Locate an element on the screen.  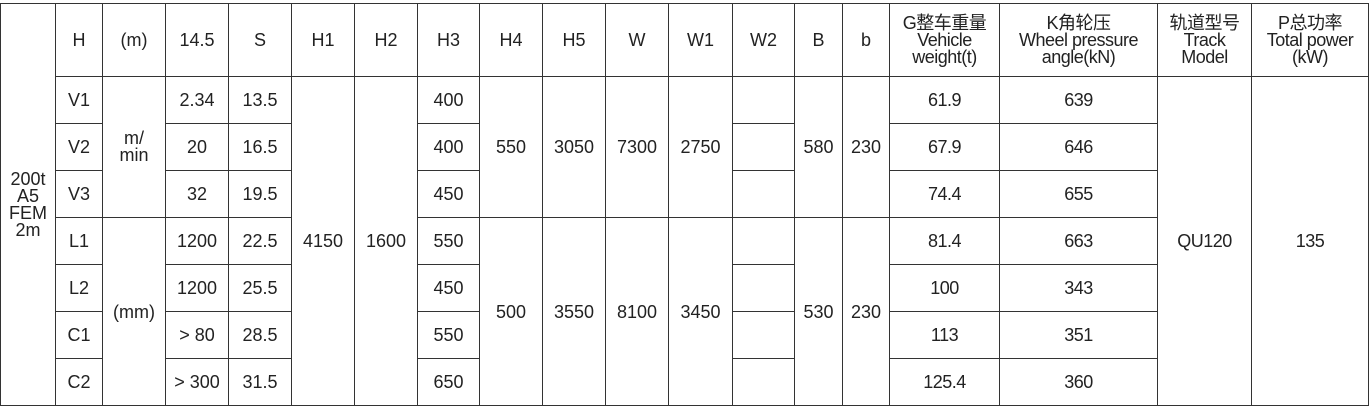
header-line: (kW) is located at coordinates (1310, 56).